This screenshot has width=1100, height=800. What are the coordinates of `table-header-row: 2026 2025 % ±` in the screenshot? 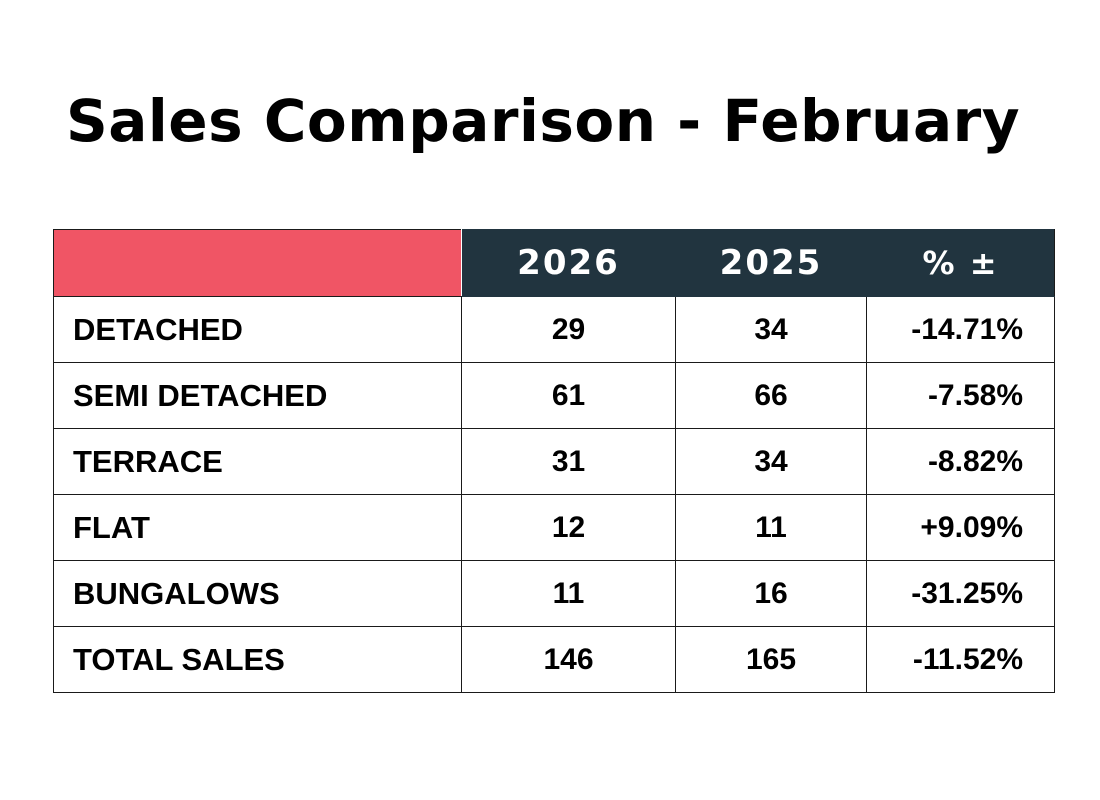 It's located at (554, 263).